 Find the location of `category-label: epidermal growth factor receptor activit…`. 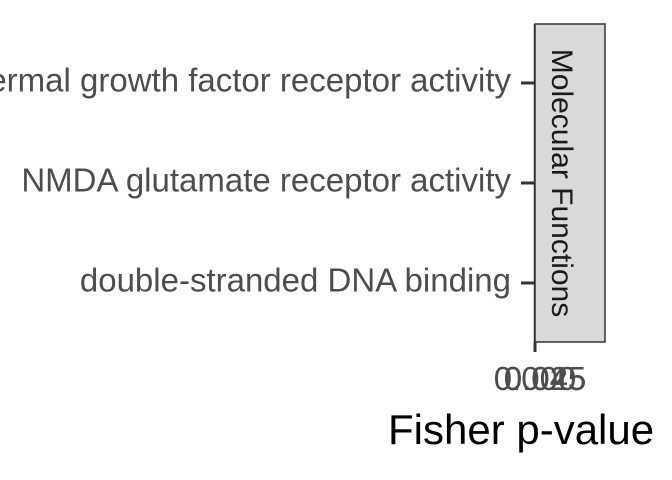

category-label: epidermal growth factor receptor activit… is located at coordinates (255, 80).